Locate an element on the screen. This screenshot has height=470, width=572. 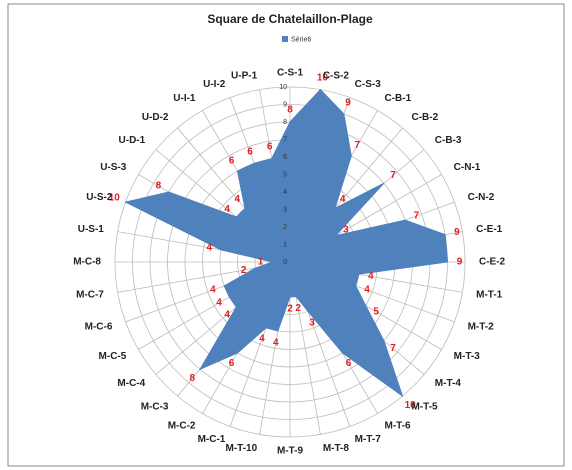
category-label: C-B-2 is located at coordinates (424, 117).